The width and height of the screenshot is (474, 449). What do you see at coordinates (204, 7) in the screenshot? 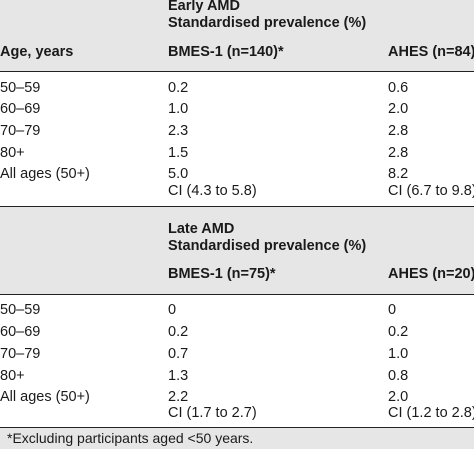
I see `early-title: Early AMD` at bounding box center [204, 7].